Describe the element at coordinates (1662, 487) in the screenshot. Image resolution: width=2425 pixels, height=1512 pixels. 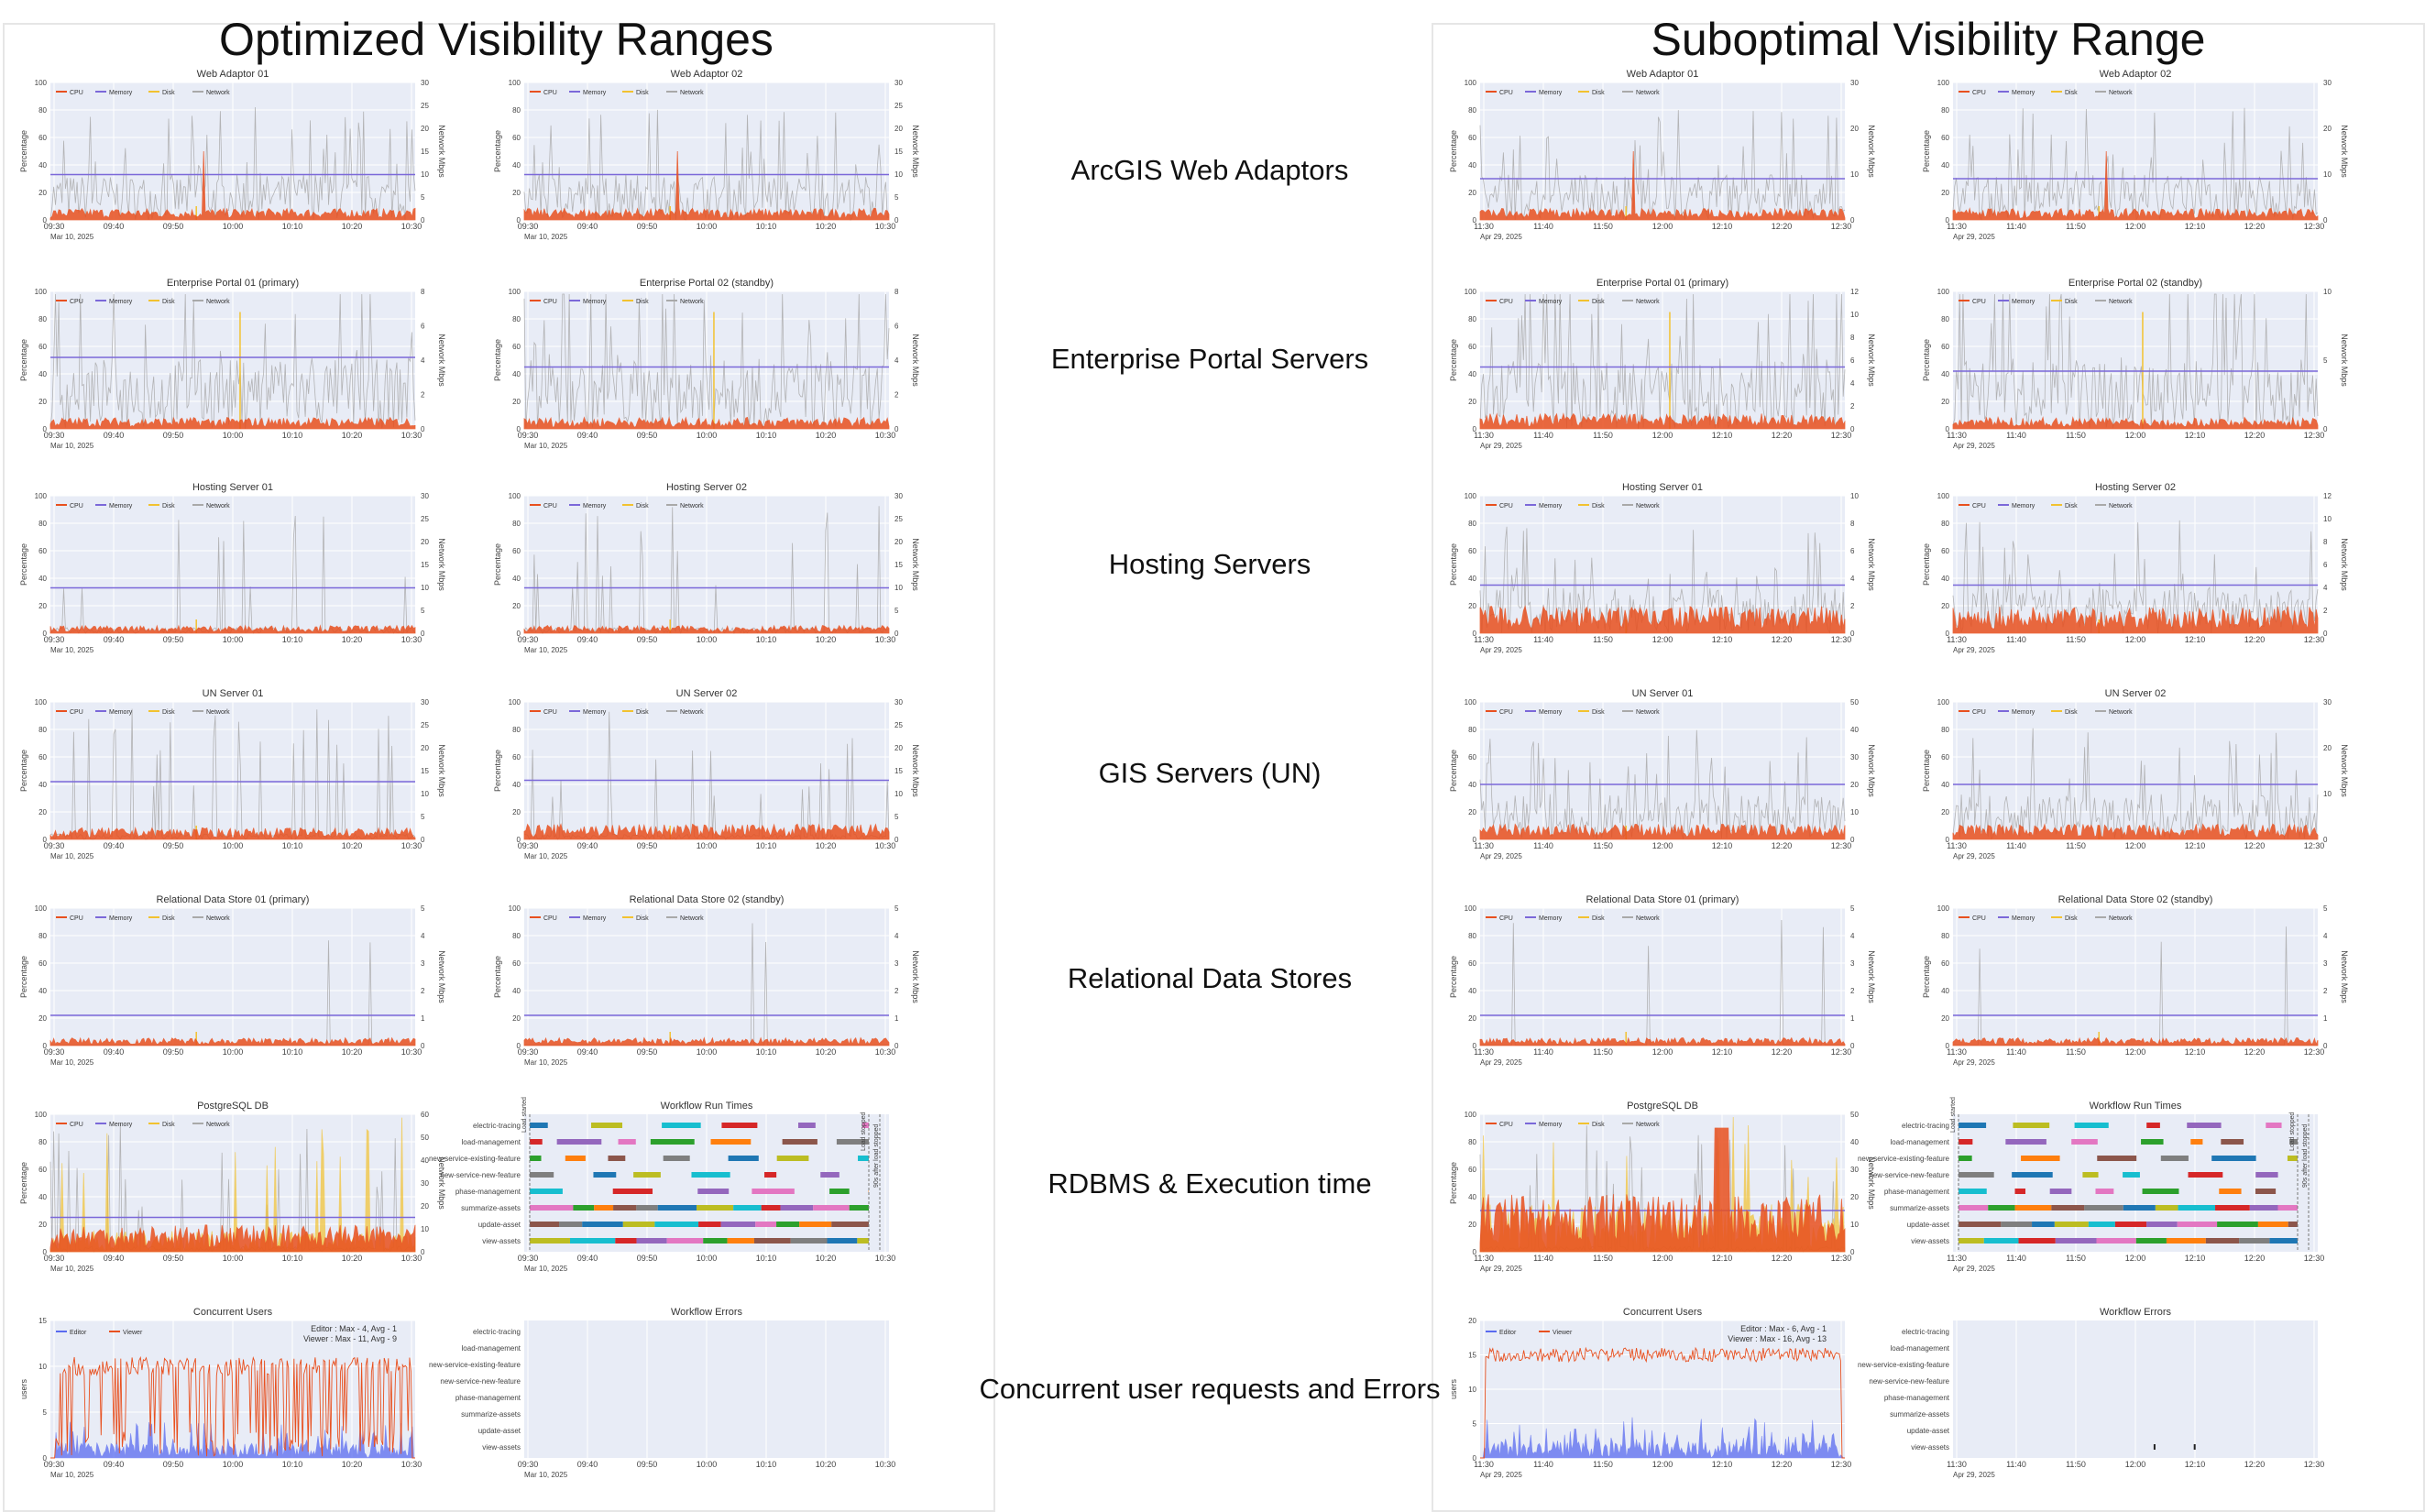
I see `chart-title: Hosting Server 01` at that location.